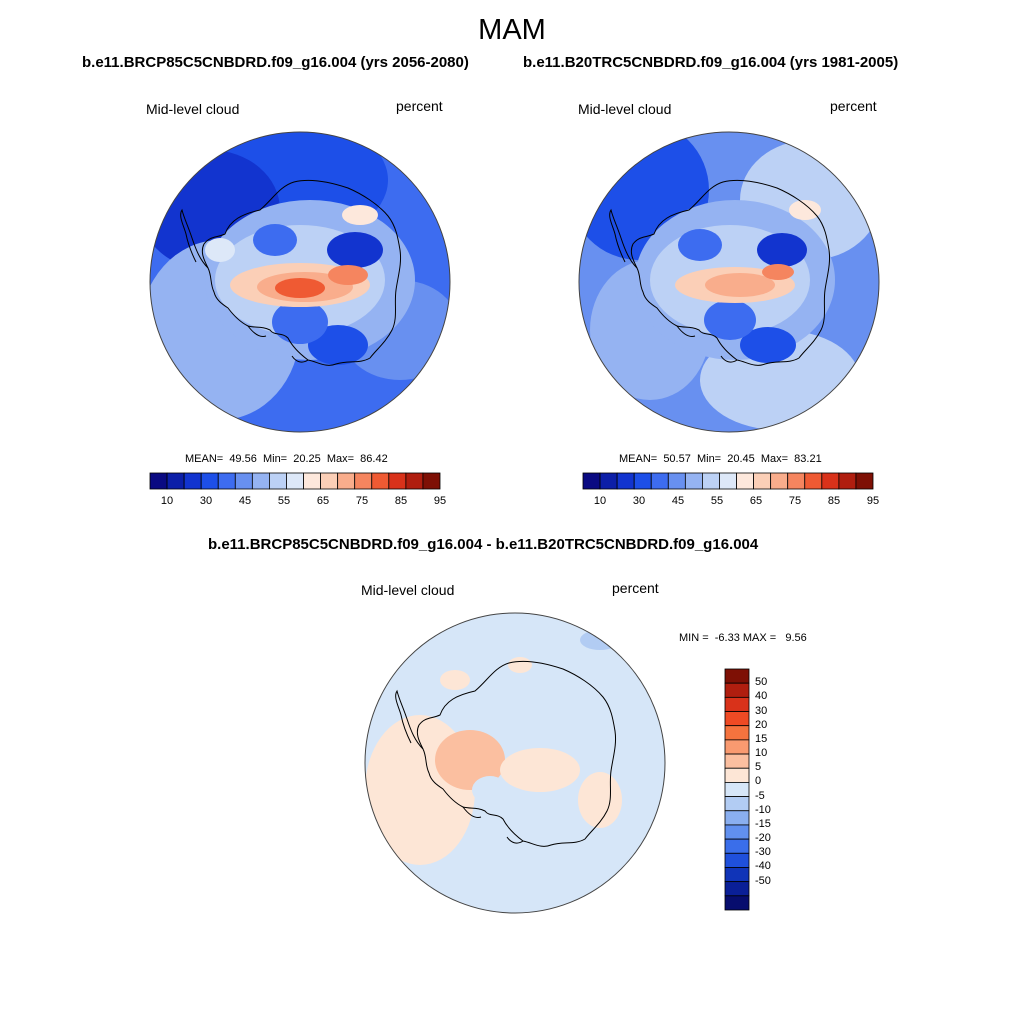 This screenshot has width=1024, height=1024. I want to click on colorbar-diff-tick-label: 0, so click(758, 781).